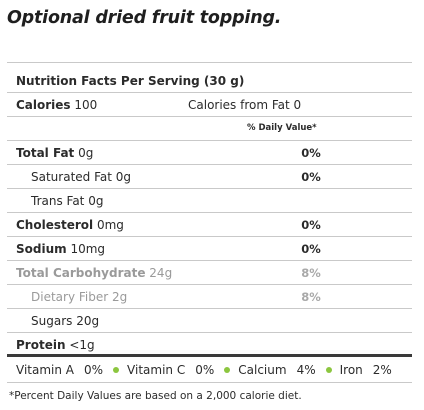 This screenshot has width=424, height=410. Describe the element at coordinates (88, 321) in the screenshot. I see `nutrient-amount: 20g` at that location.